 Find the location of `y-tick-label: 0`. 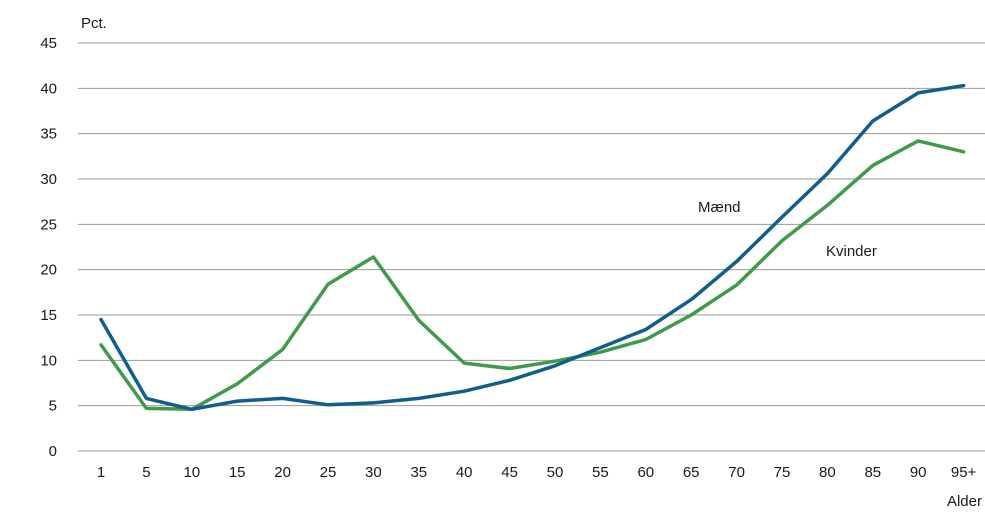

y-tick-label: 0 is located at coordinates (53, 451).